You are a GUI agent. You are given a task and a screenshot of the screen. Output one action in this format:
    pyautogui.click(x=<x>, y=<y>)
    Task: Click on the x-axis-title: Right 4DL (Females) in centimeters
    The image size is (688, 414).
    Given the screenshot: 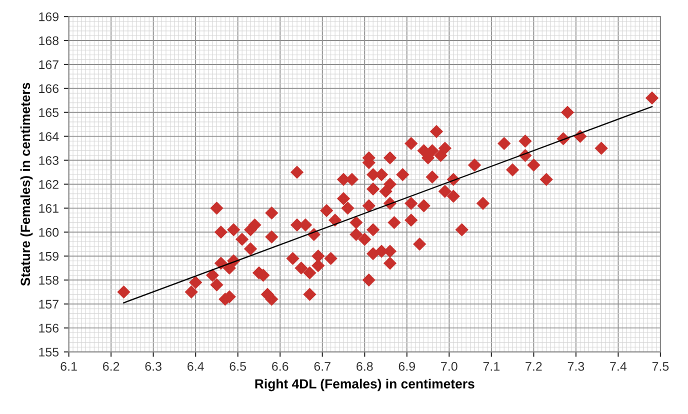 What is the action you would take?
    pyautogui.click(x=364, y=385)
    